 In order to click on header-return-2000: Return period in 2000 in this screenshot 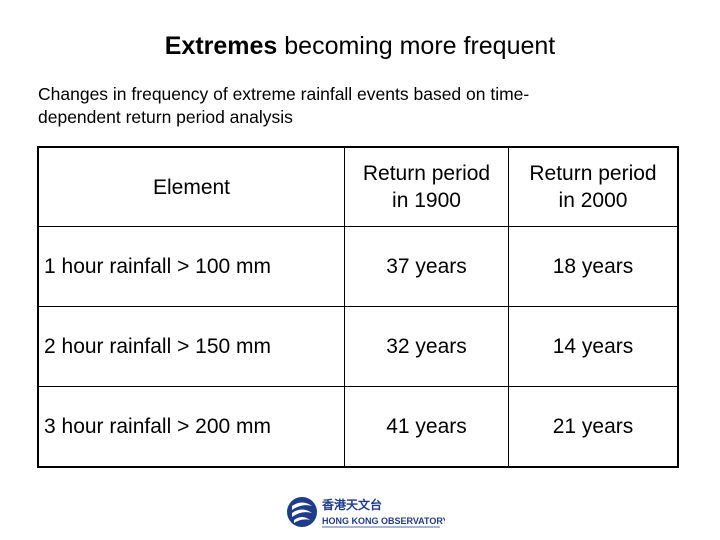, I will do `click(593, 187)`.